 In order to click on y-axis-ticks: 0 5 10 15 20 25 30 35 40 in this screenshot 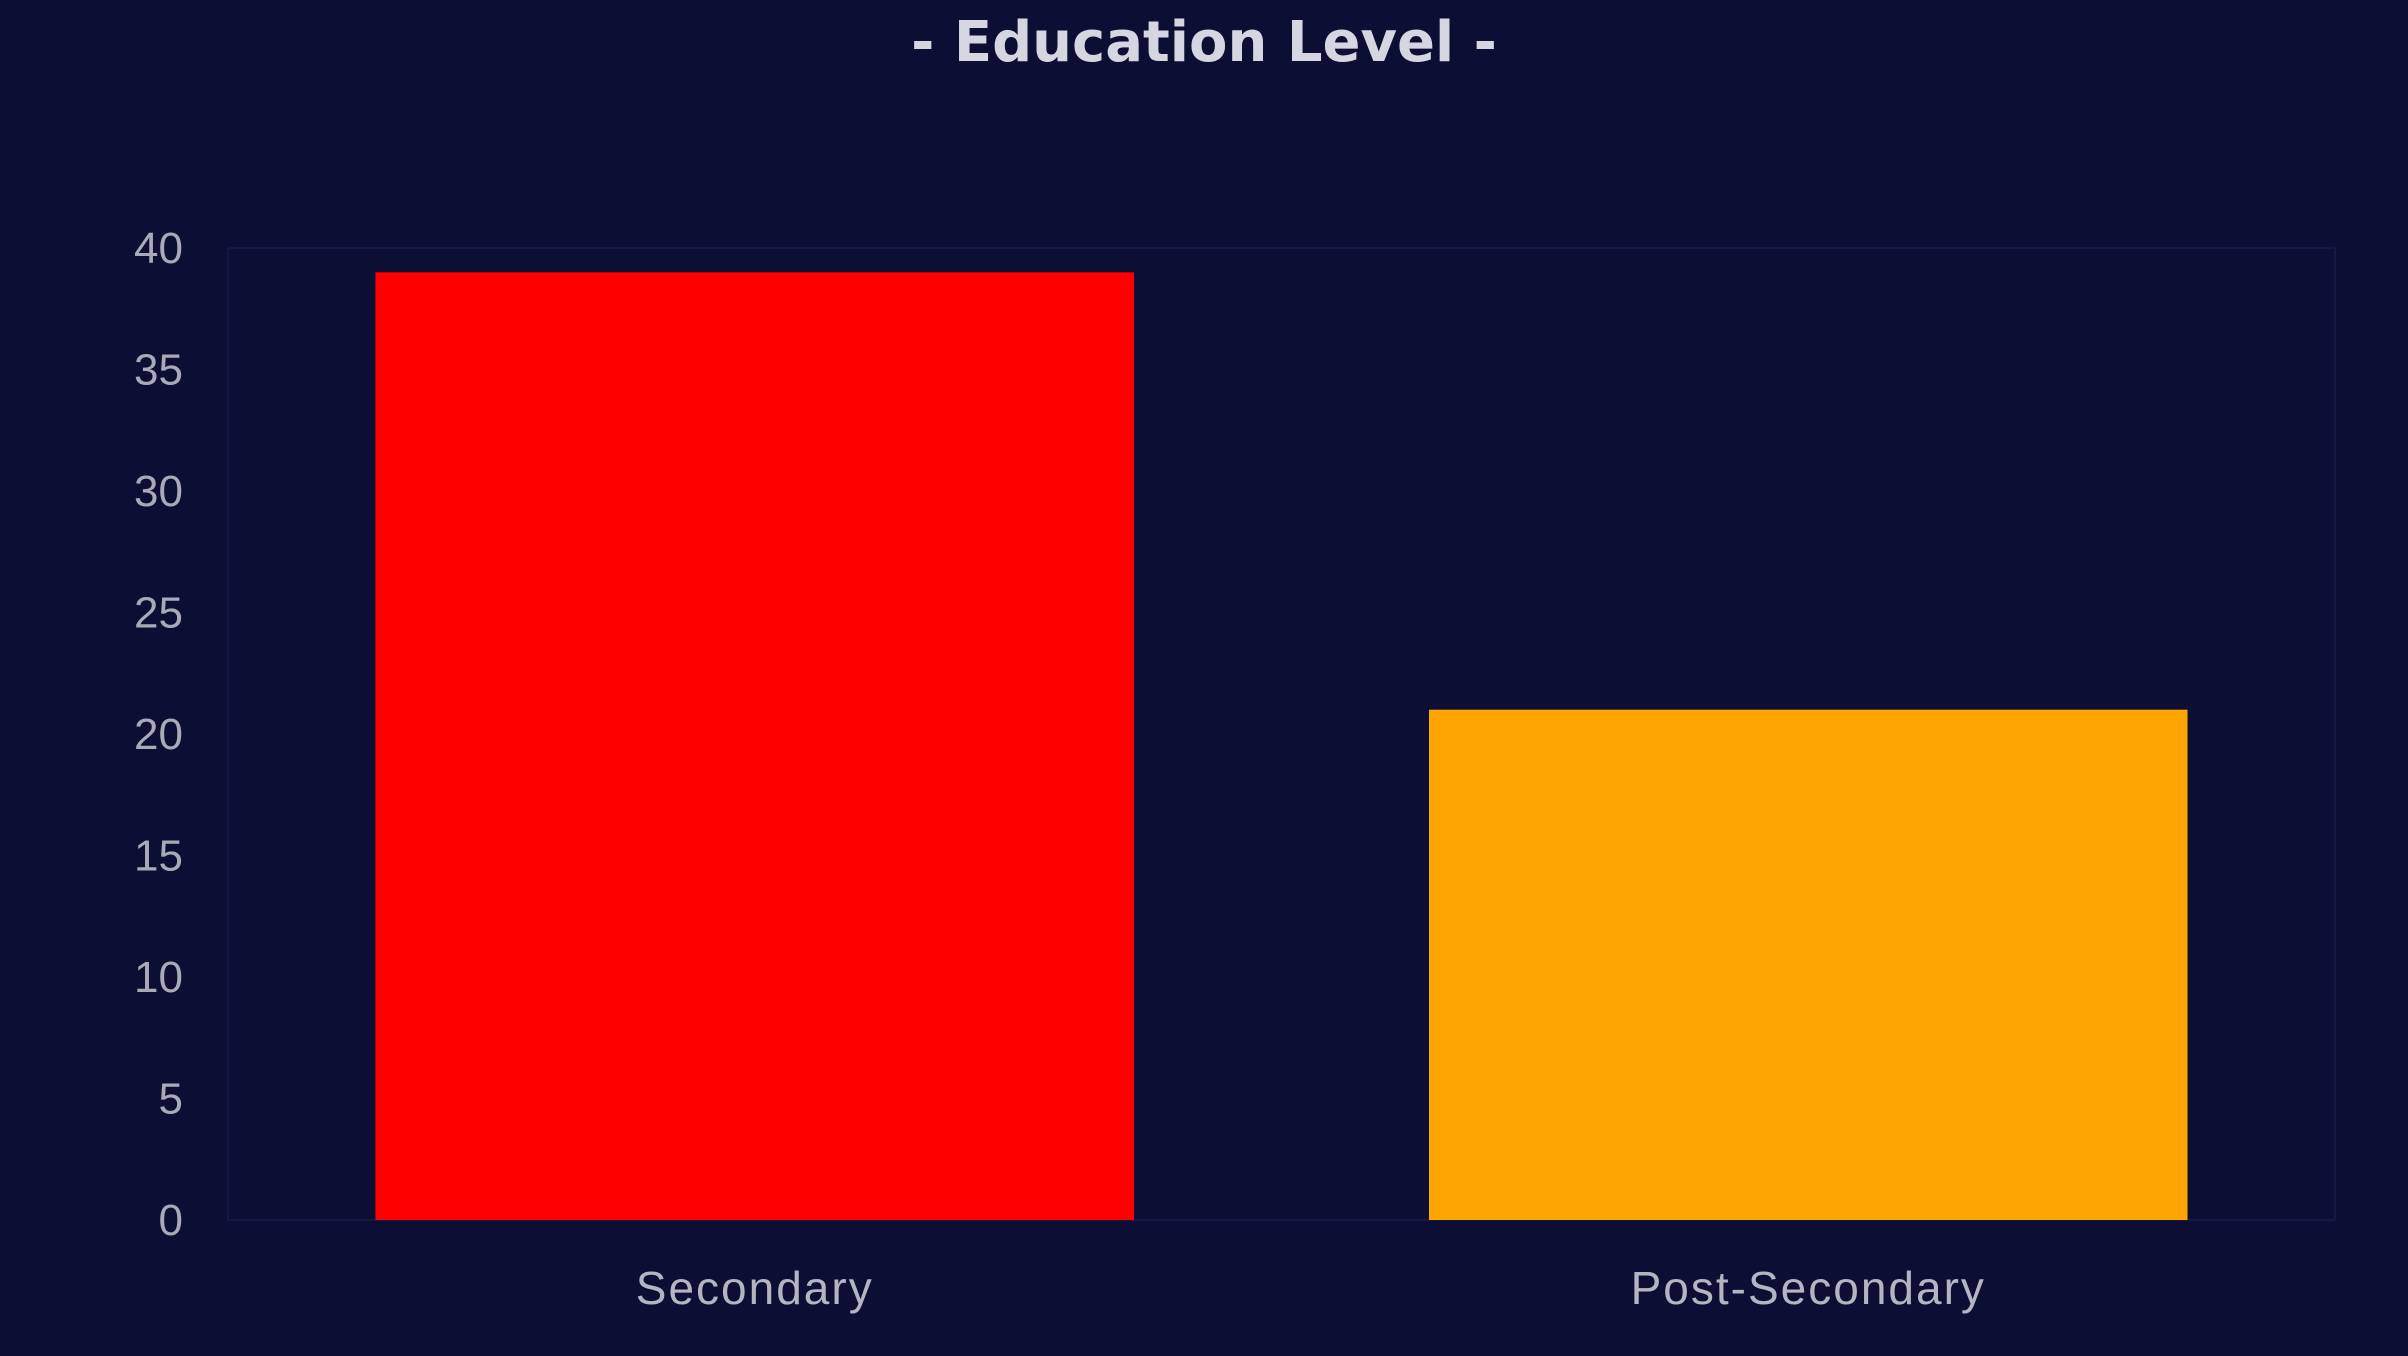, I will do `click(158, 734)`.